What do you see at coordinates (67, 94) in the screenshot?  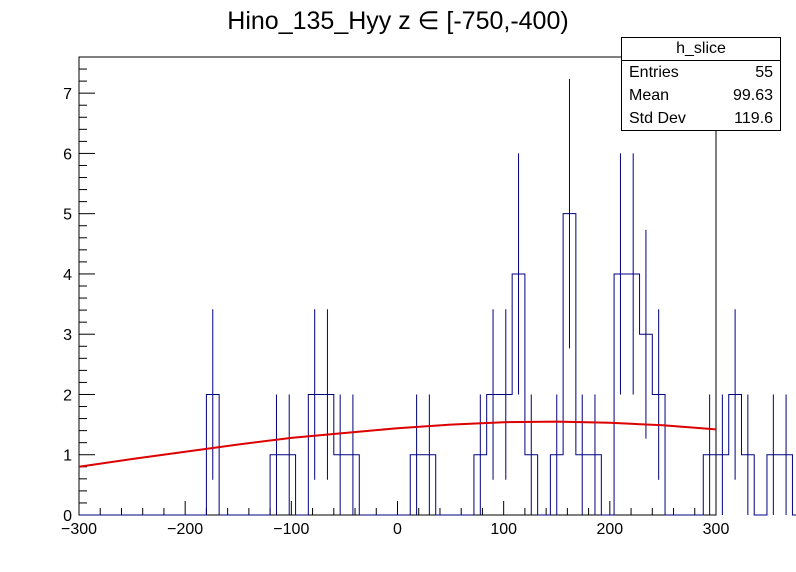 I see `y-tick-label: 7` at bounding box center [67, 94].